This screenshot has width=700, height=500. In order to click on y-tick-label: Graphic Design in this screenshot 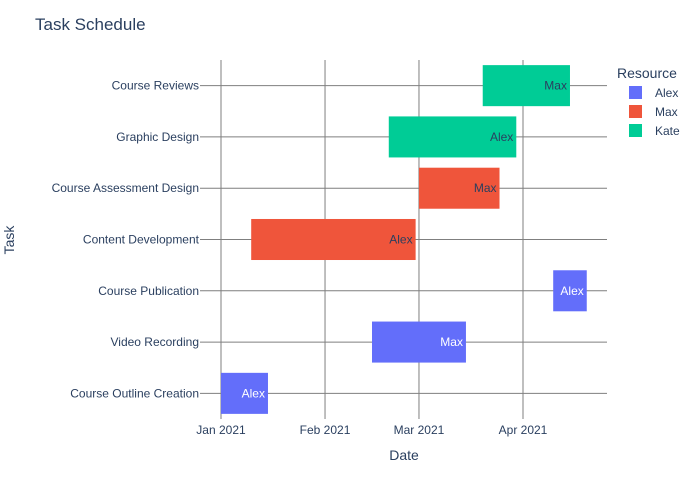, I will do `click(157, 137)`.